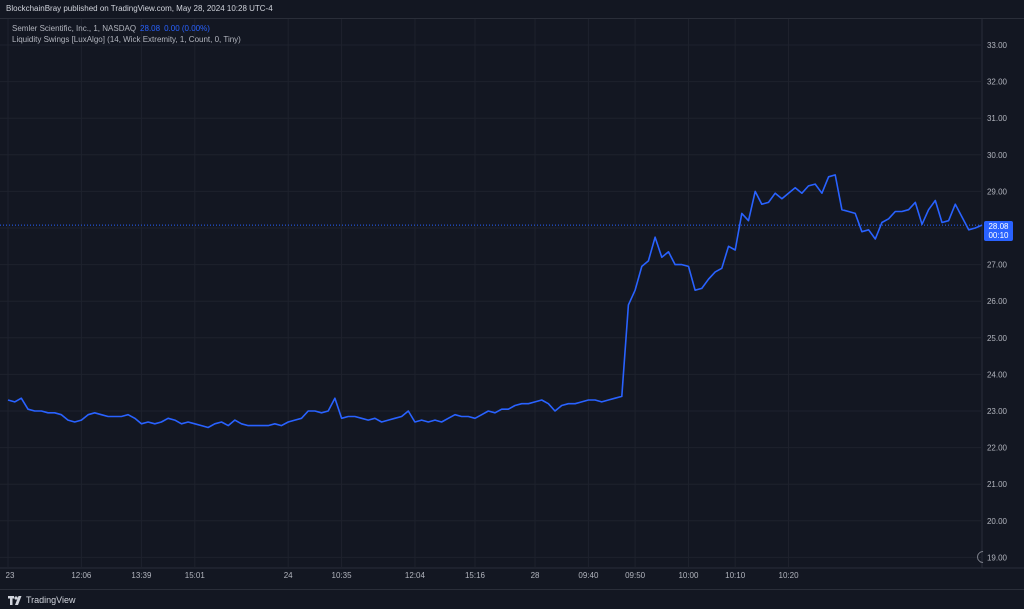 The width and height of the screenshot is (1024, 609). Describe the element at coordinates (997, 557) in the screenshot. I see `y-tick-label: 19.00` at that location.